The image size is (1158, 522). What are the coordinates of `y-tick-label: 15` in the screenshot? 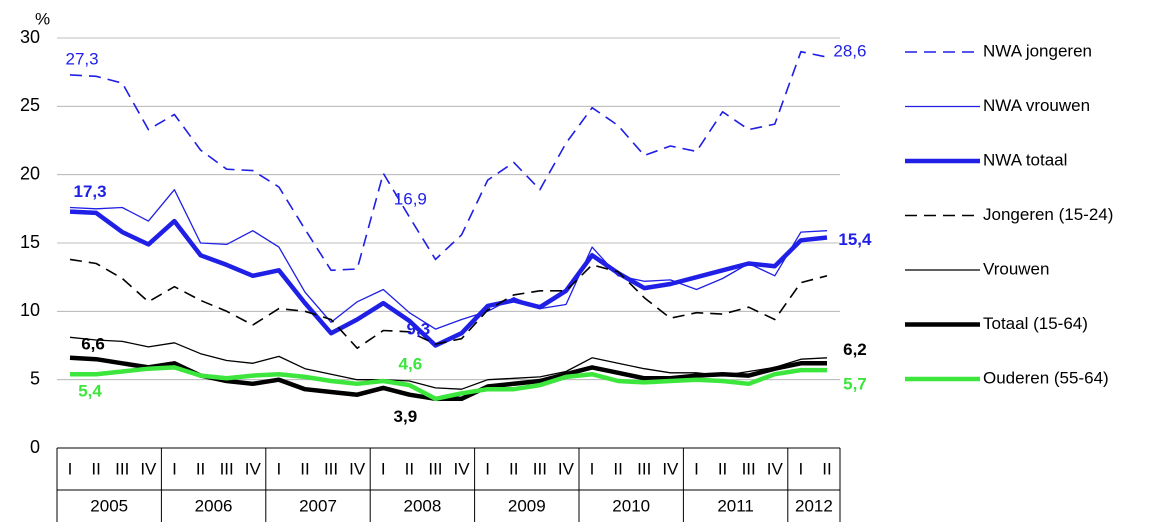 It's located at (30, 242).